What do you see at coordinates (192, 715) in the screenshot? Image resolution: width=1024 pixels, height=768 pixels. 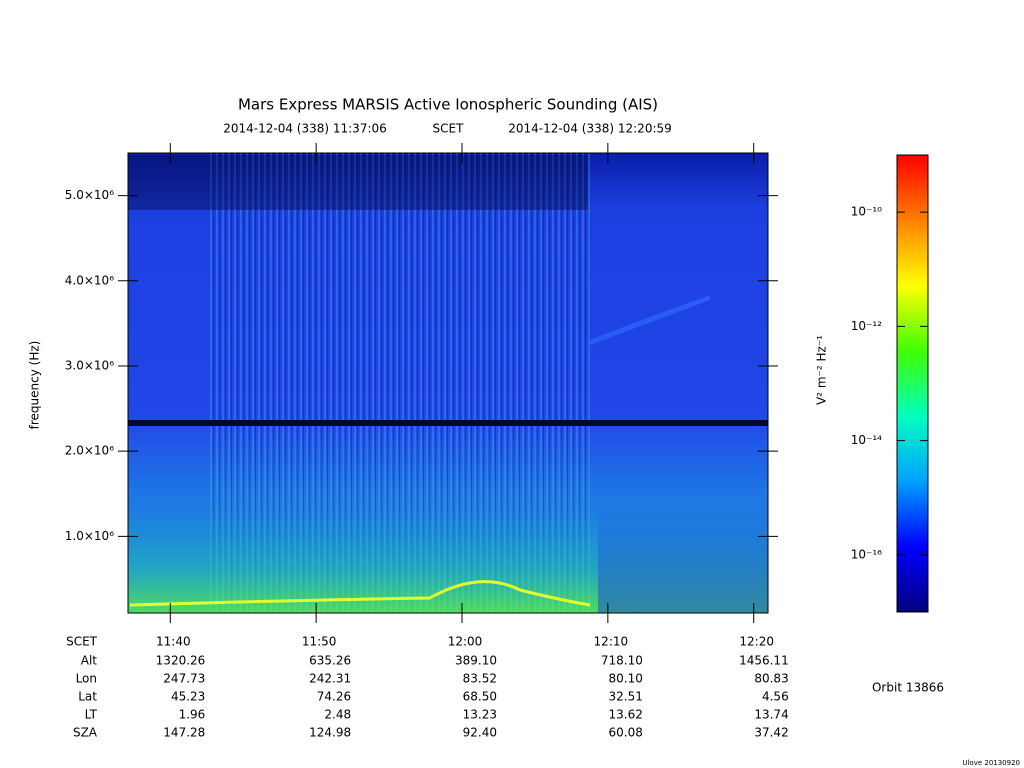 I see `ephemeris-value: 1.96` at bounding box center [192, 715].